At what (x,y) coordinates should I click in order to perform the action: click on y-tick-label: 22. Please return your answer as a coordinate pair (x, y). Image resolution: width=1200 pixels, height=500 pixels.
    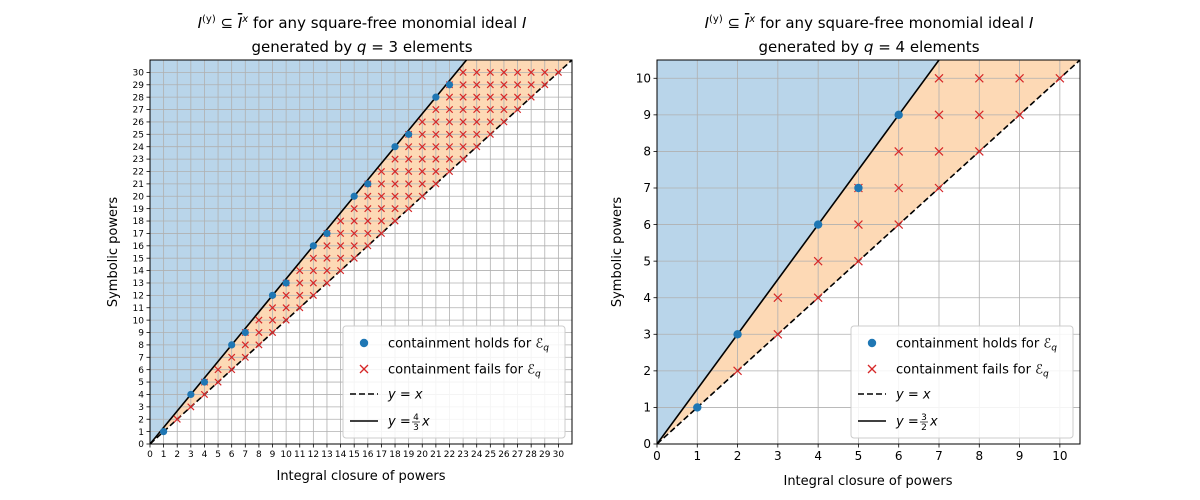
    Looking at the image, I should click on (138, 173).